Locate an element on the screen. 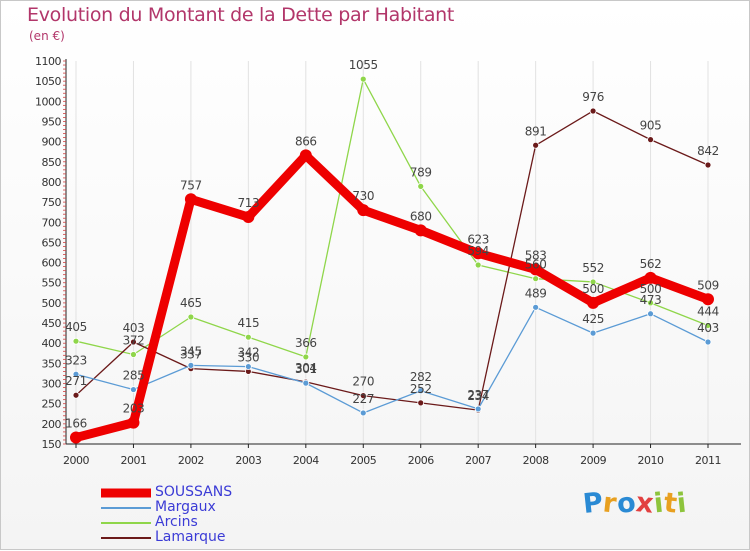 This screenshot has height=551, width=750. data-label-arcins: 372 is located at coordinates (134, 340).